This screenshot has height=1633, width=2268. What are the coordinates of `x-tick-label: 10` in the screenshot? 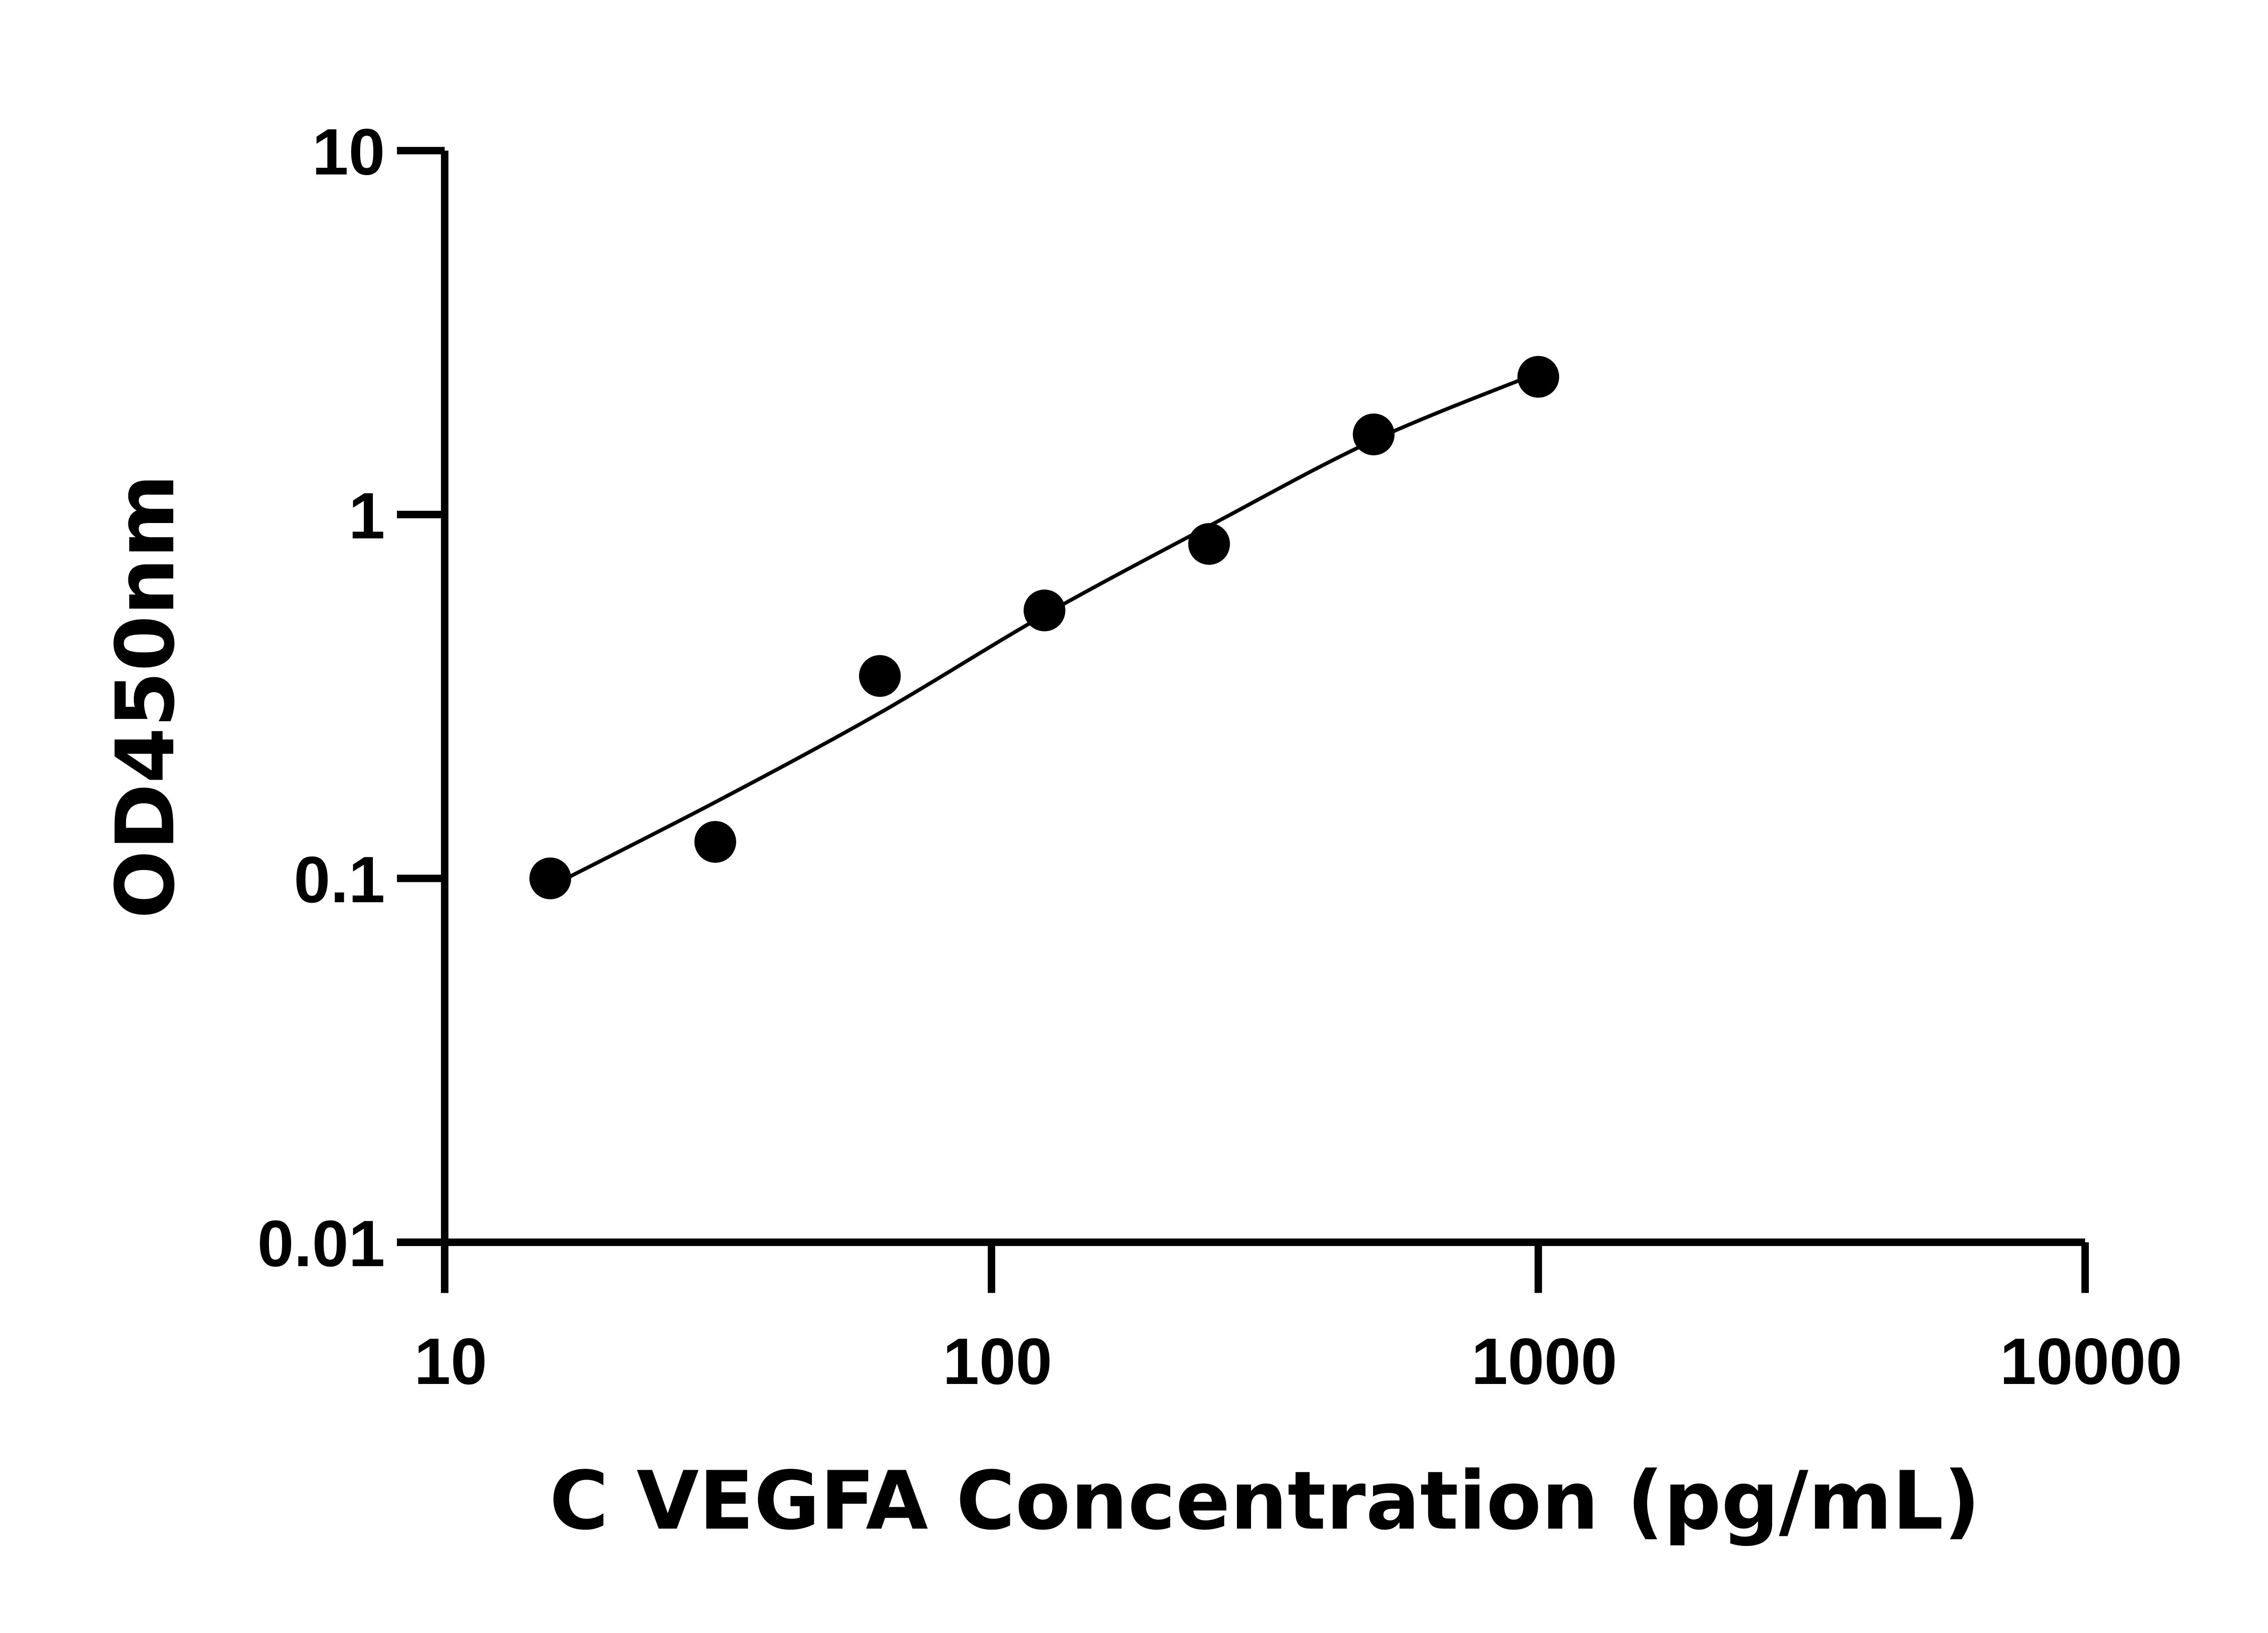 It's located at (450, 1361).